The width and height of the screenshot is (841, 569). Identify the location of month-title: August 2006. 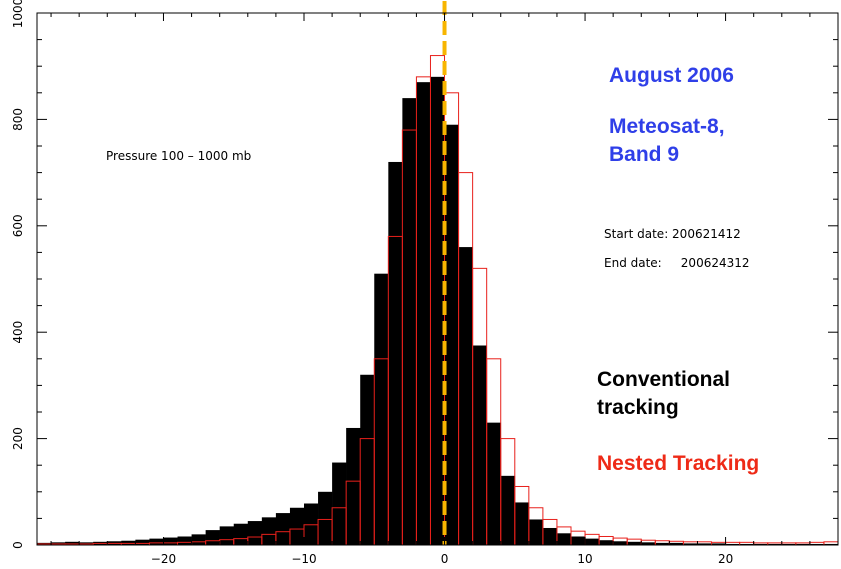
(671, 75).